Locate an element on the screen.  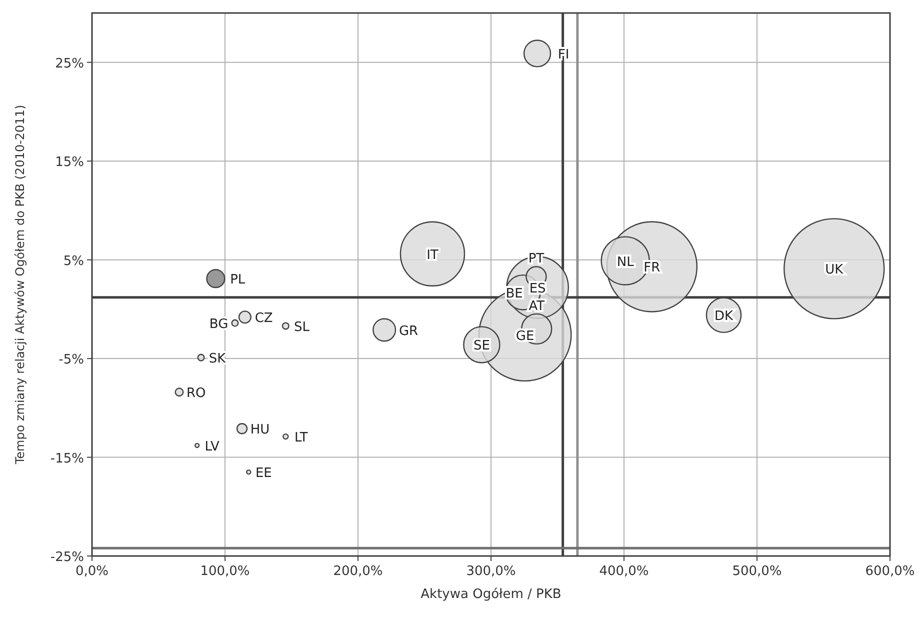
y-tick-label: -5% is located at coordinates (71, 360).